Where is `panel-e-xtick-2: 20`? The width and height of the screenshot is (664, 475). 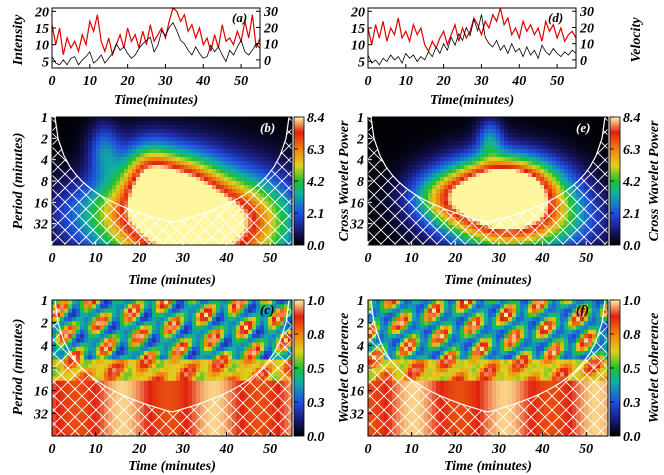 panel-e-xtick-2: 20 is located at coordinates (454, 258).